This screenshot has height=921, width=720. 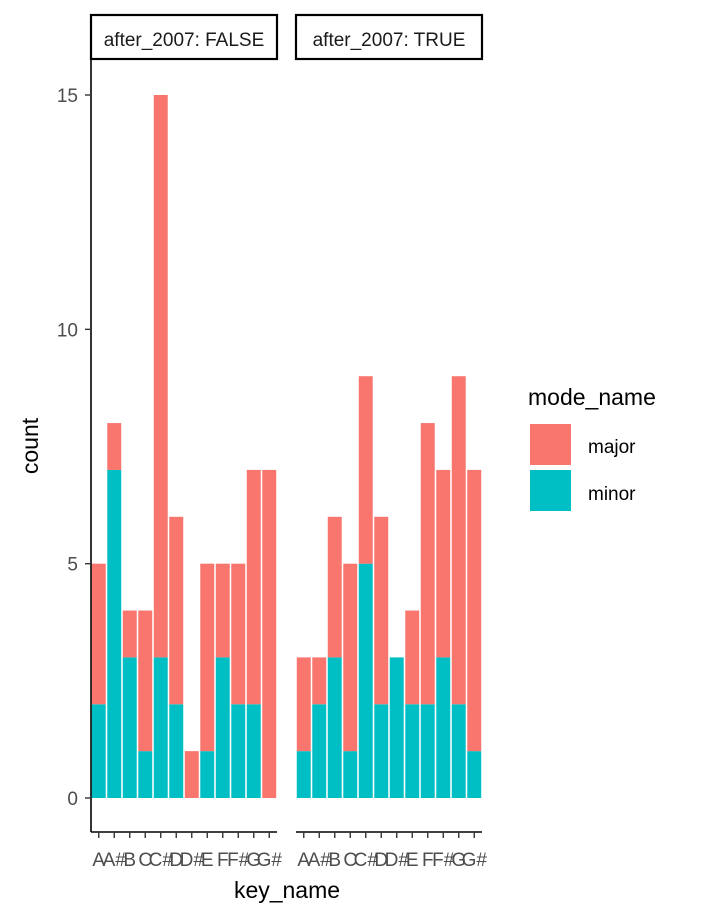 I want to click on bar-false-minor-A, so click(x=98, y=751).